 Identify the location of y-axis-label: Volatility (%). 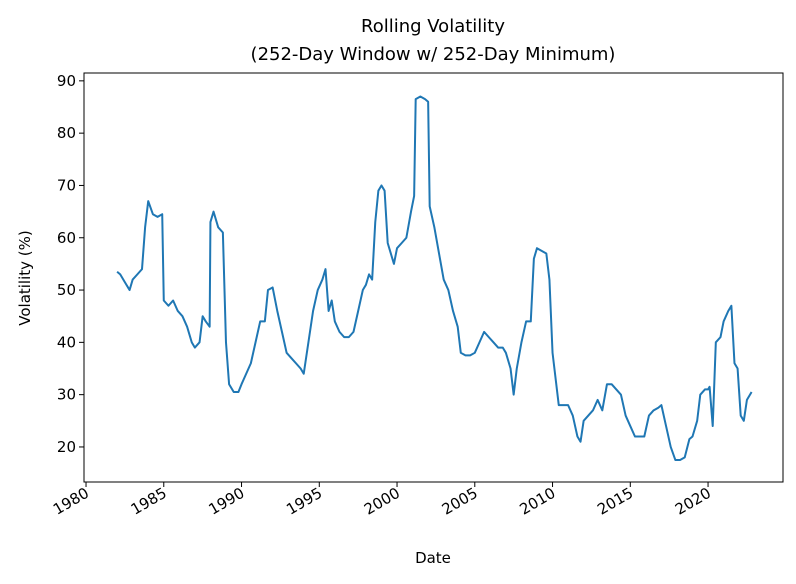
(25, 278).